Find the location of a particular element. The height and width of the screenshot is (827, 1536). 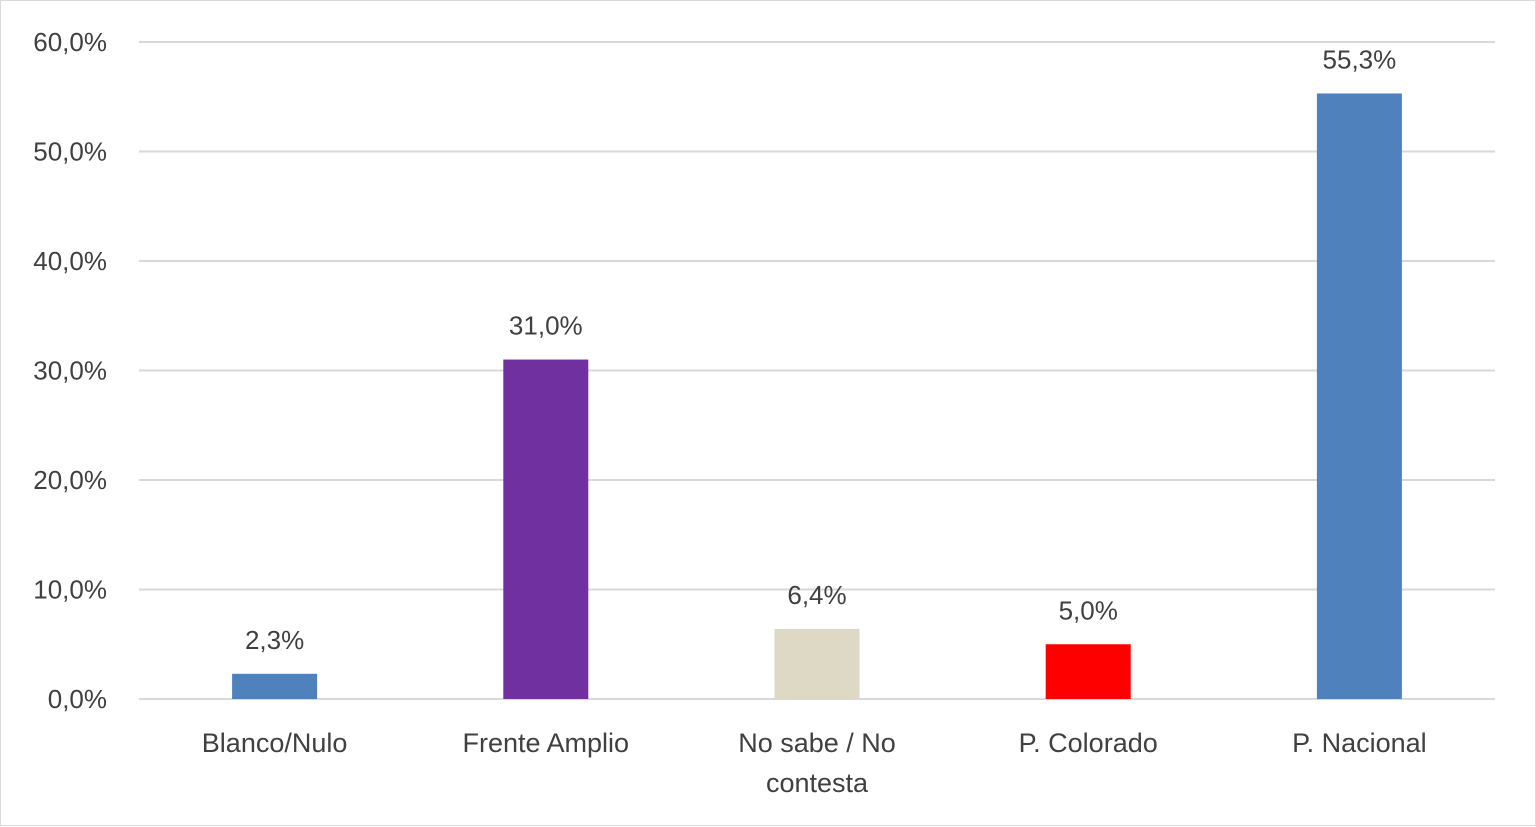

y-tick-label: 20,0% is located at coordinates (70, 480).